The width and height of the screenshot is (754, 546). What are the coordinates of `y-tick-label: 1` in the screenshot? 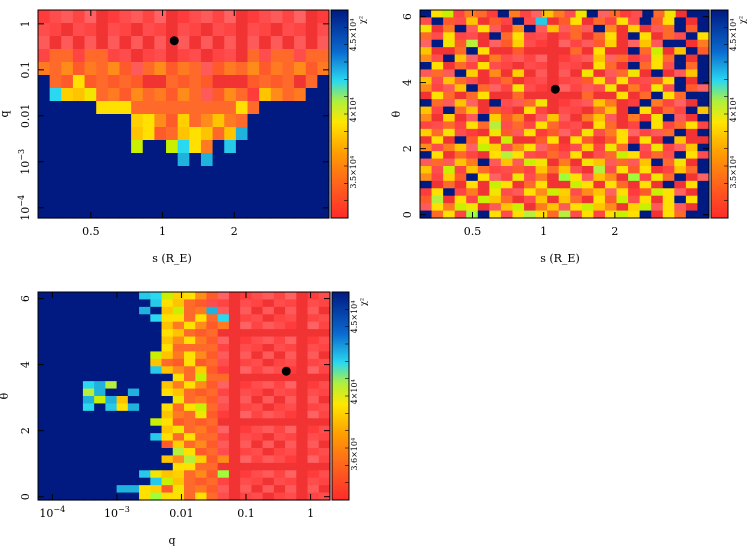 It's located at (25, 23).